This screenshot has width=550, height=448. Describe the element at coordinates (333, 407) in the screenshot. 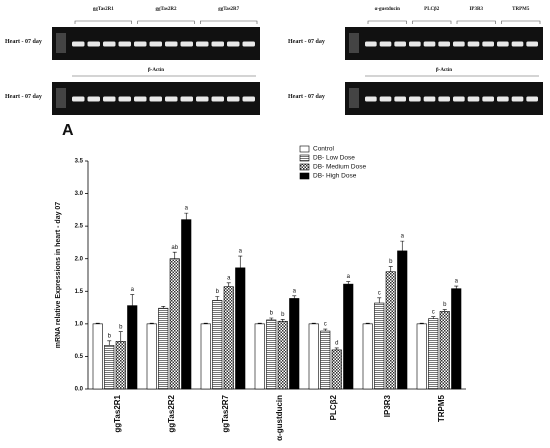

I see `x-tick-label: PLCβ2` at that location.